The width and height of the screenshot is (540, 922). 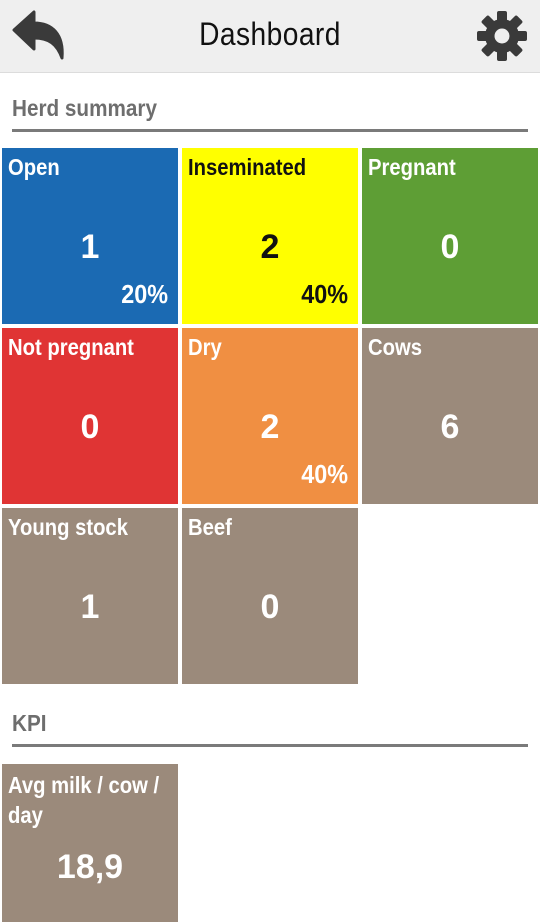 I want to click on tile-dry: Dry 2 40%, so click(x=270, y=416).